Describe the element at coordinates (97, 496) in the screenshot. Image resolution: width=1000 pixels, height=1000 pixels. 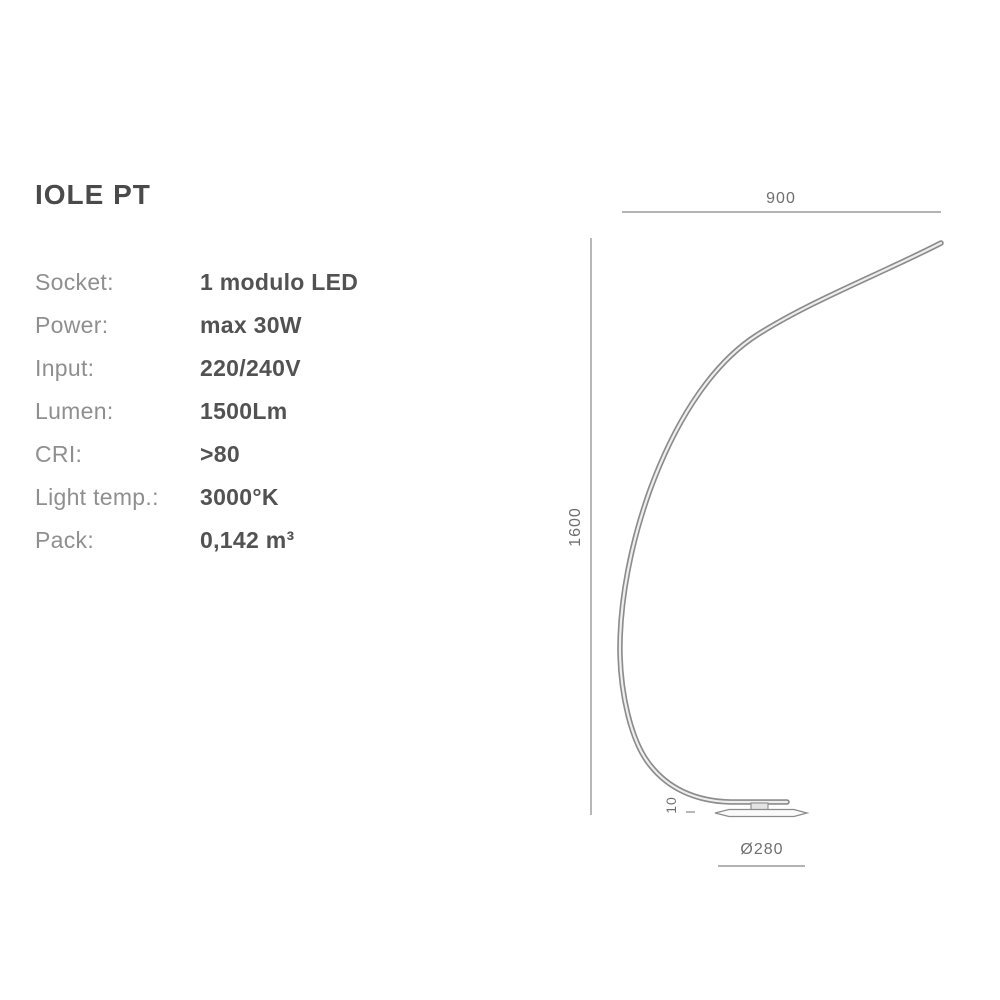
I see `spec-label: Light temp.:` at that location.